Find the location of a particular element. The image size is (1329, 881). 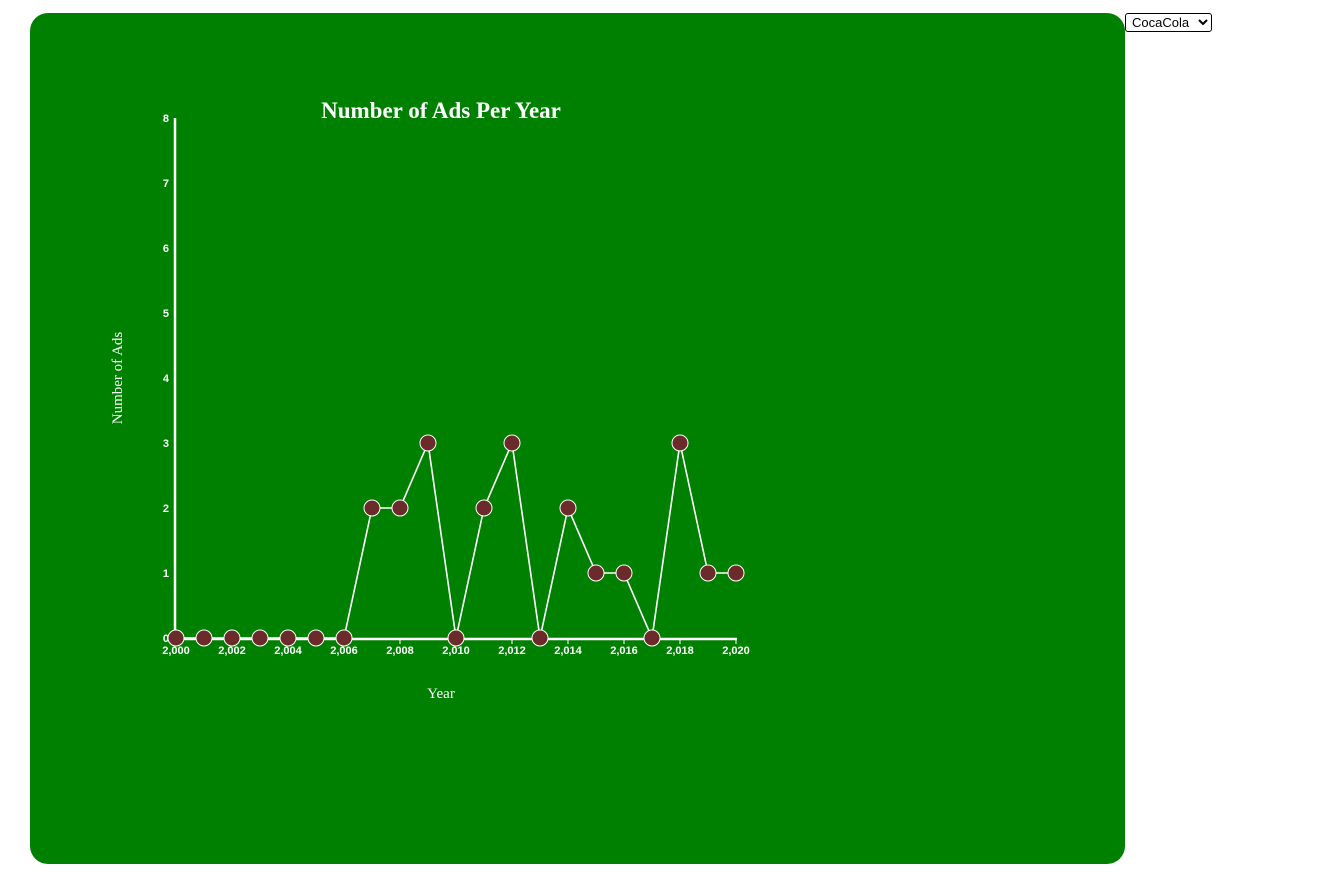

x-tick-label: 2,016 is located at coordinates (624, 651).